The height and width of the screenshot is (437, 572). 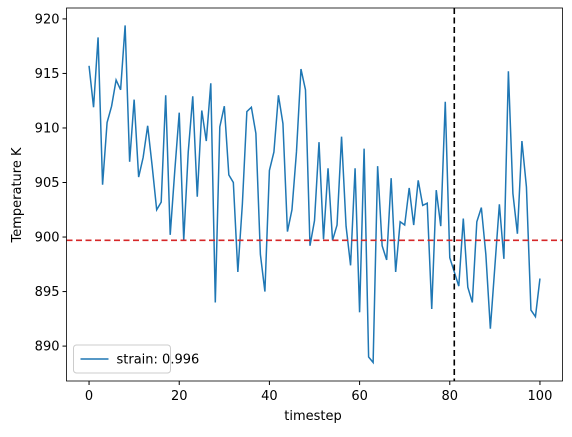 I want to click on y-tick-label: 905, so click(x=47, y=183).